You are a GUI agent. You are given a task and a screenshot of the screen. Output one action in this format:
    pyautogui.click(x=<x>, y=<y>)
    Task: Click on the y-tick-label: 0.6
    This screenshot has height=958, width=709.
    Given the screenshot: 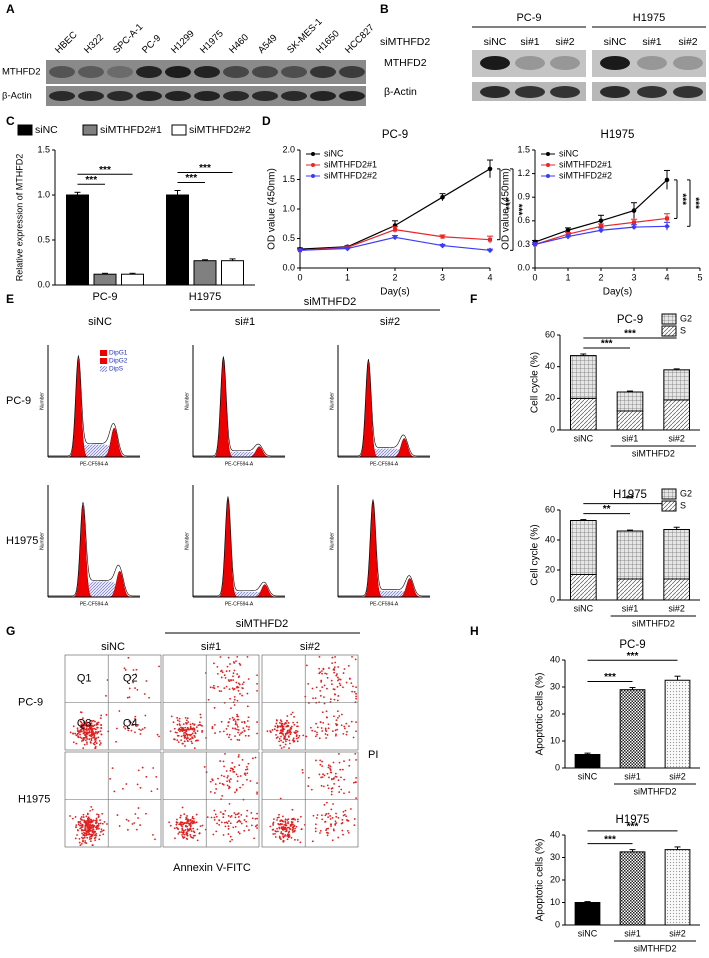 What is the action you would take?
    pyautogui.click(x=523, y=220)
    